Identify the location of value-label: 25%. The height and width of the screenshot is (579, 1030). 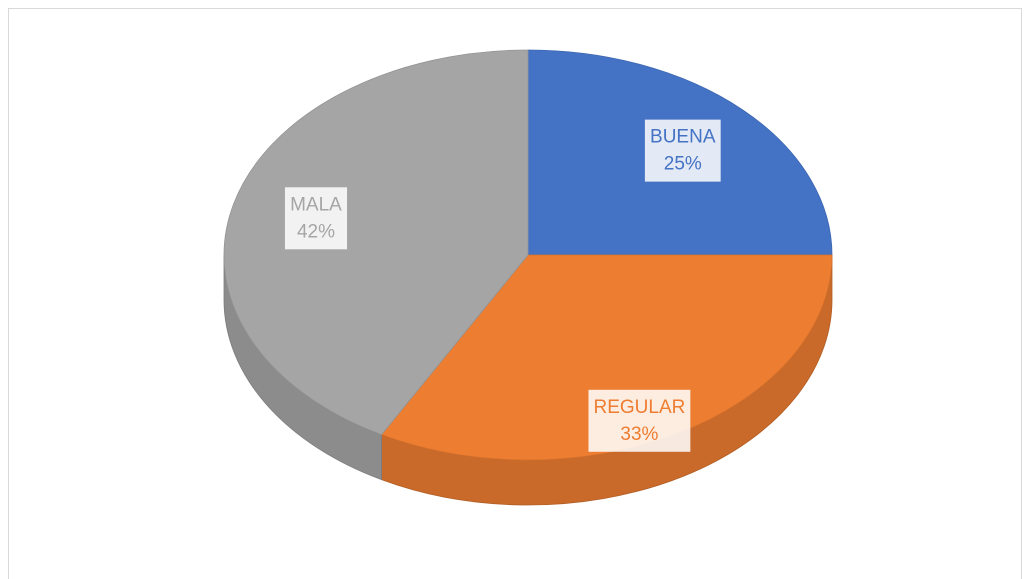
(683, 164).